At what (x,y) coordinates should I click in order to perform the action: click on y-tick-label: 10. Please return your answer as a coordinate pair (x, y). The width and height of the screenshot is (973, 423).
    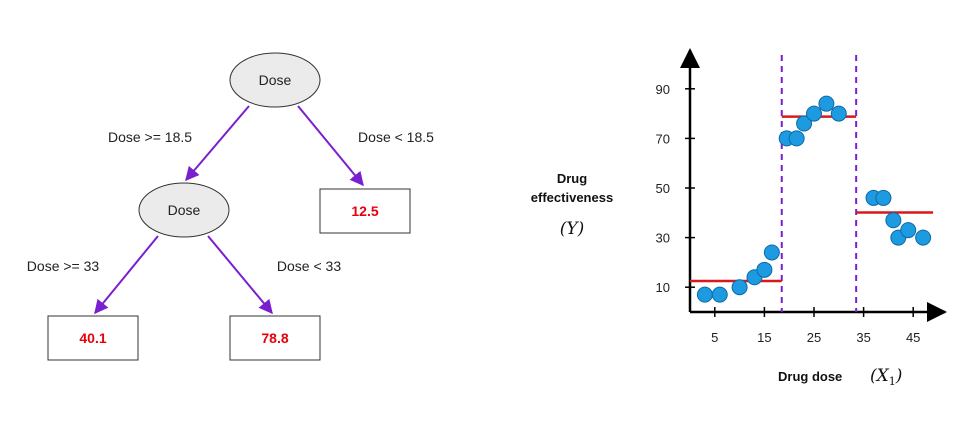
    Looking at the image, I should click on (663, 287).